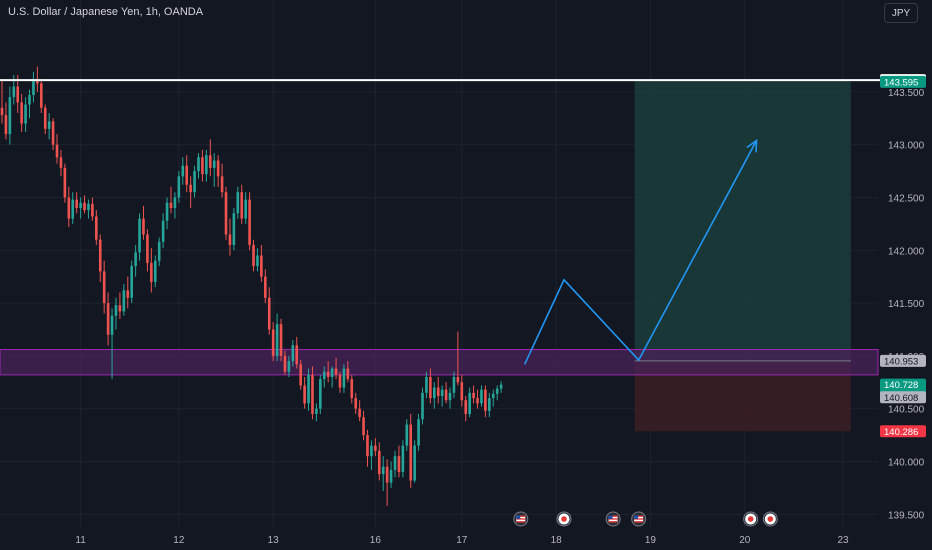 Image resolution: width=932 pixels, height=550 pixels. Describe the element at coordinates (439, 362) in the screenshot. I see `support-zone` at that location.